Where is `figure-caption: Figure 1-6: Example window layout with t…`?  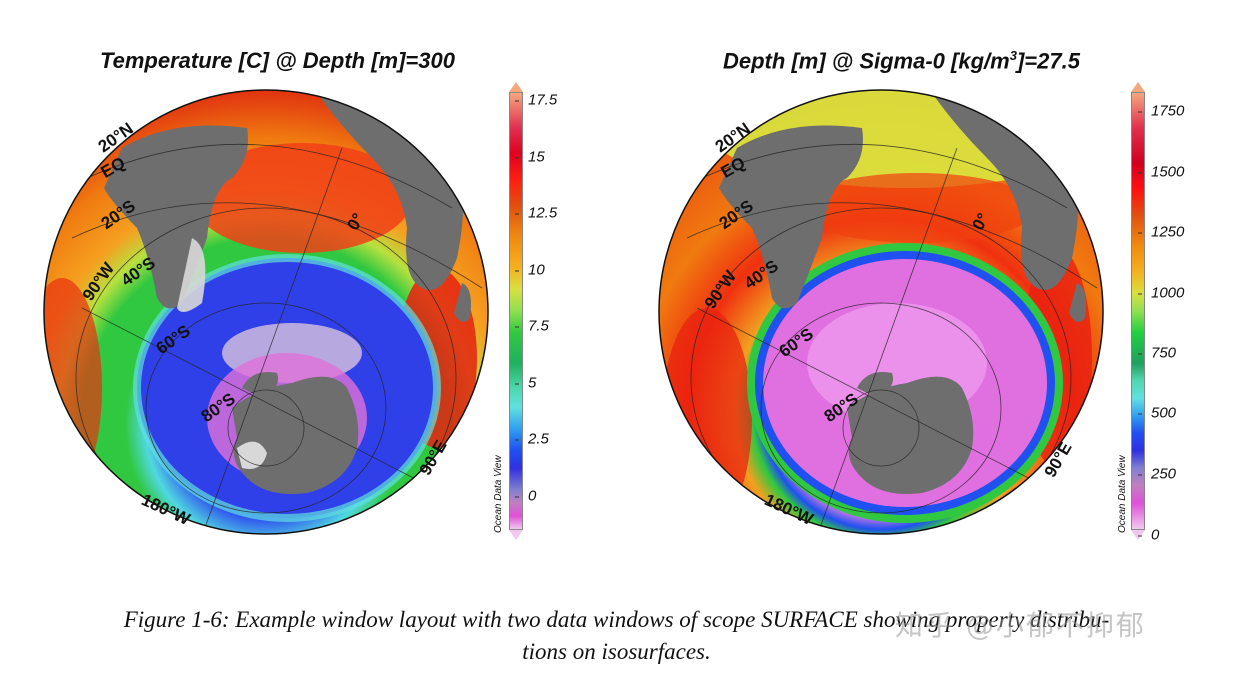 figure-caption: Figure 1-6: Example window layout with t… is located at coordinates (616, 636).